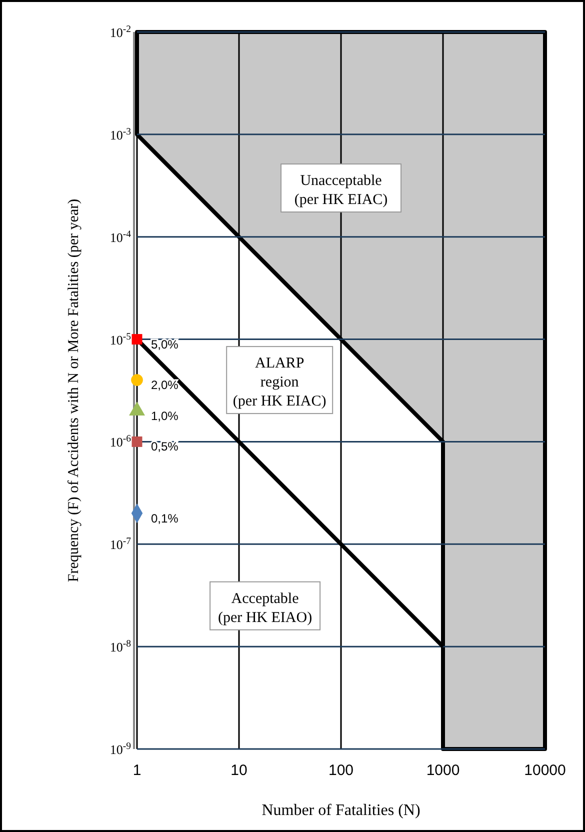 The height and width of the screenshot is (832, 585). Describe the element at coordinates (121, 236) in the screenshot. I see `y-tick-label: 10$^{-4}$` at that location.